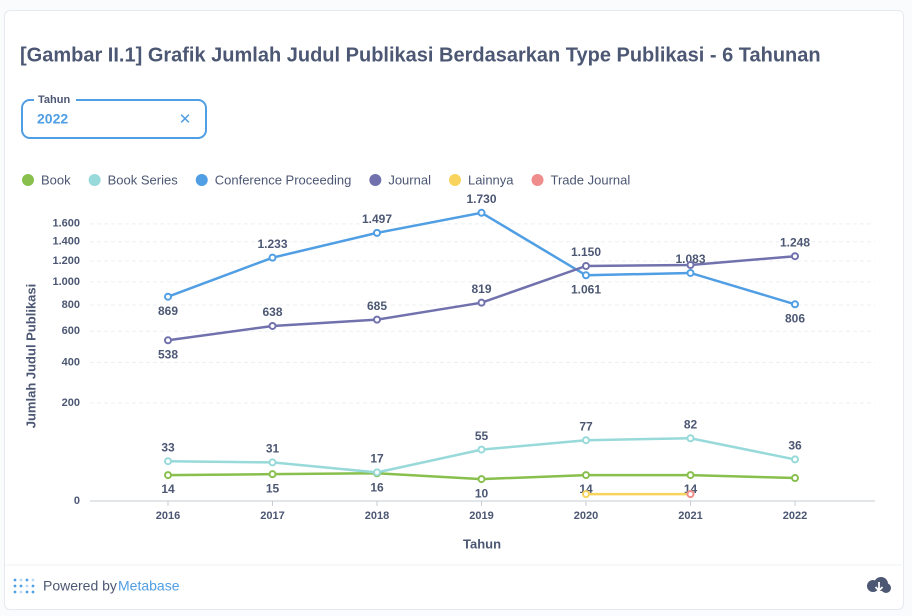 The height and width of the screenshot is (616, 912). Describe the element at coordinates (690, 516) in the screenshot. I see `x-tick-label: 2021` at that location.